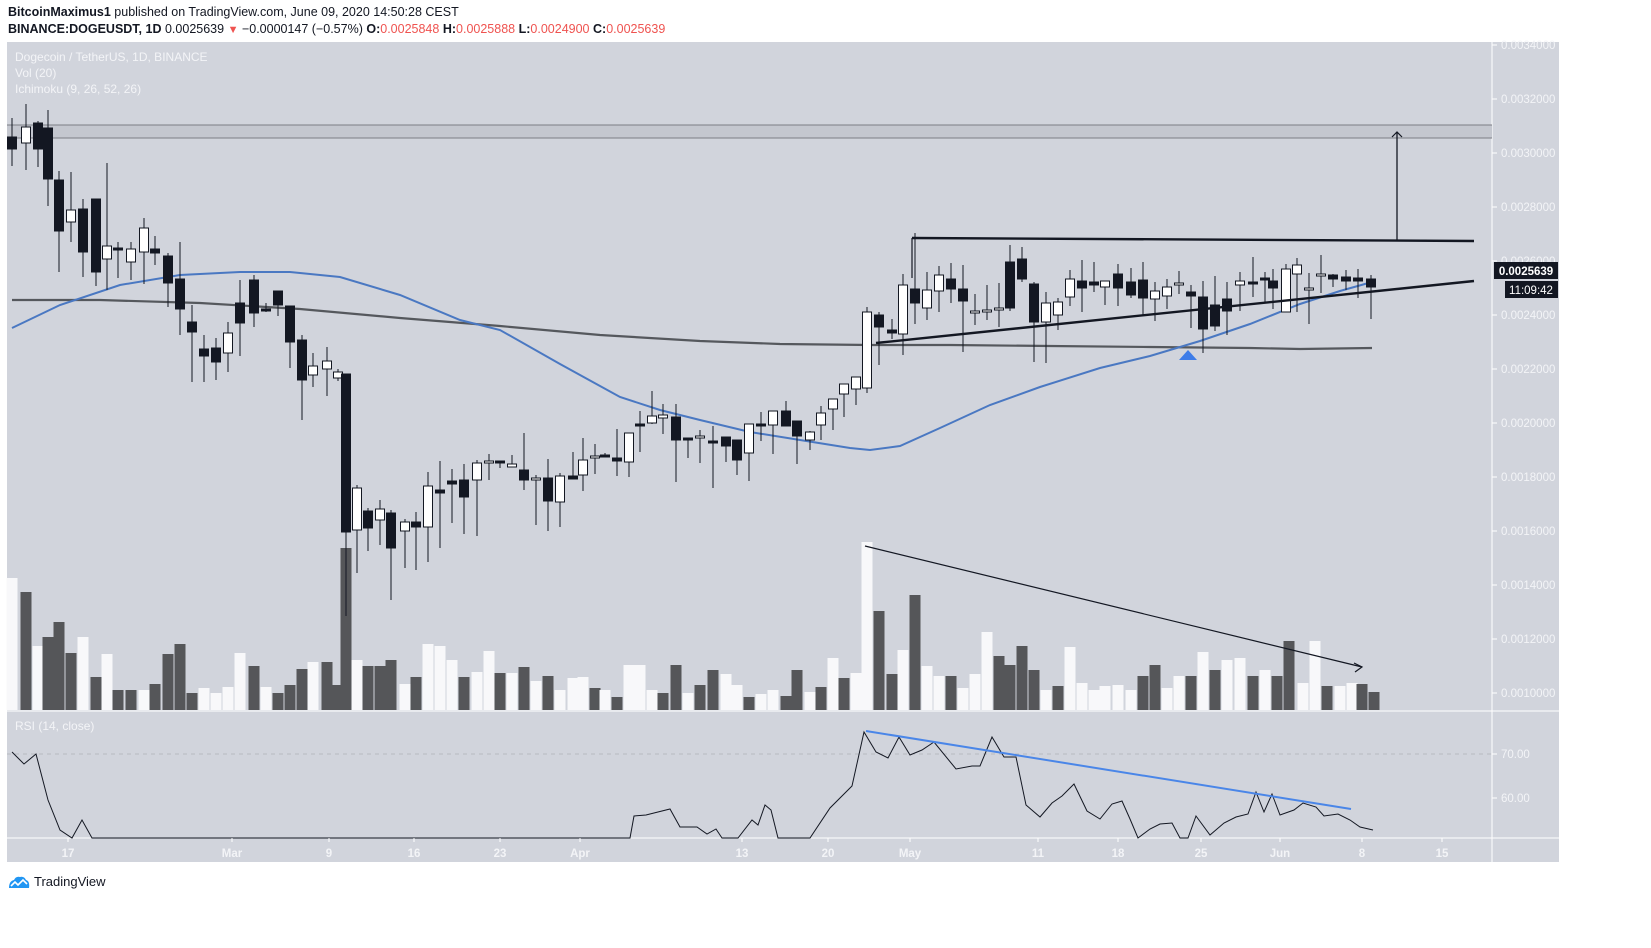 The width and height of the screenshot is (1651, 948). I want to click on time-tick-label: 20, so click(828, 854).